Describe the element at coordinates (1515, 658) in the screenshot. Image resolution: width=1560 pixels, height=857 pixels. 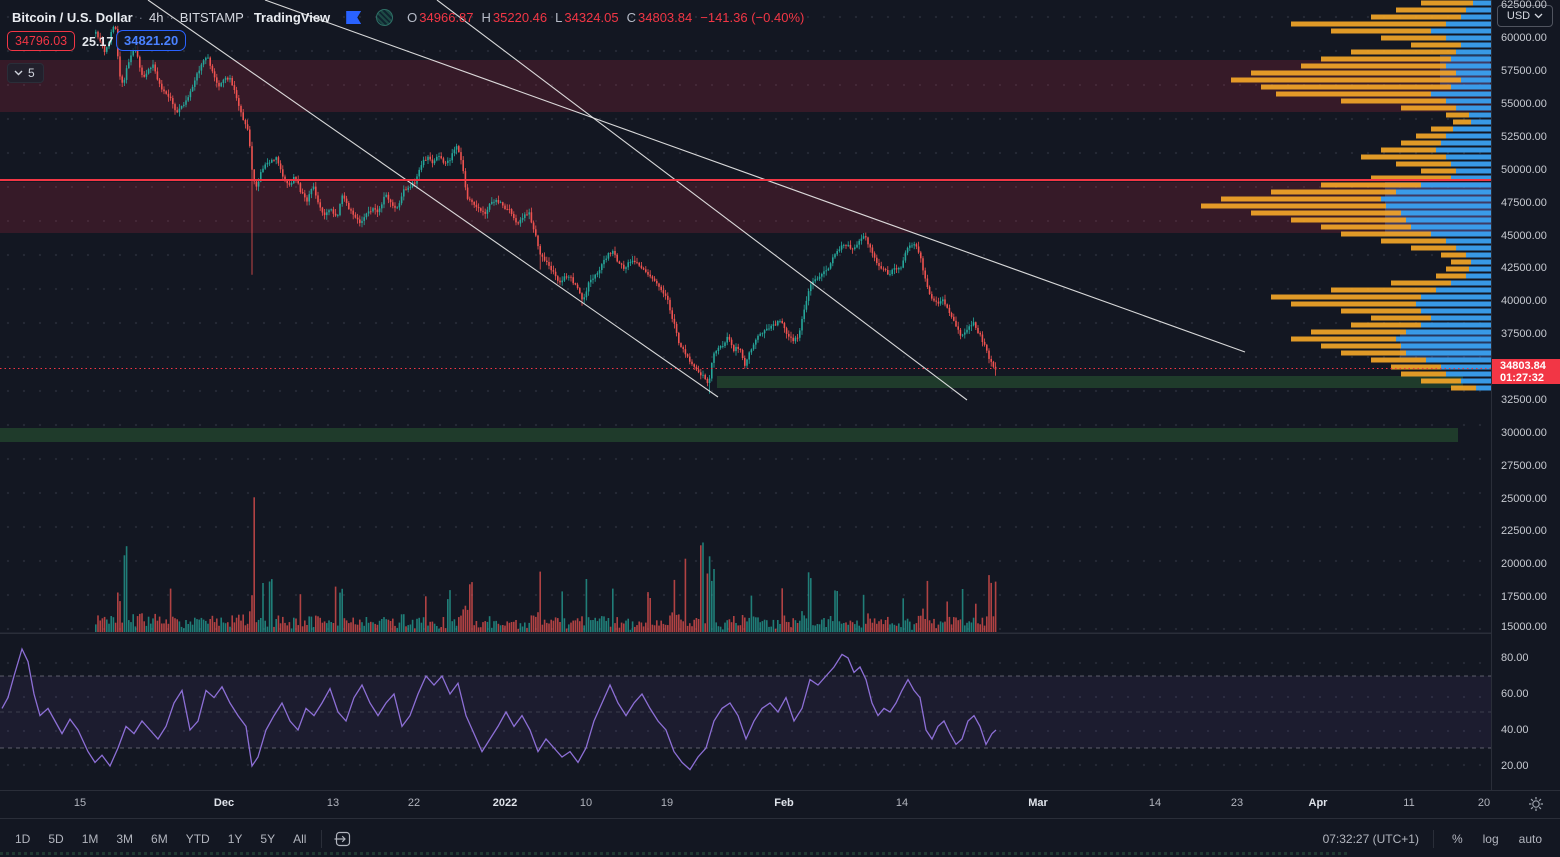
I see `rsi-tick: 80.00` at that location.